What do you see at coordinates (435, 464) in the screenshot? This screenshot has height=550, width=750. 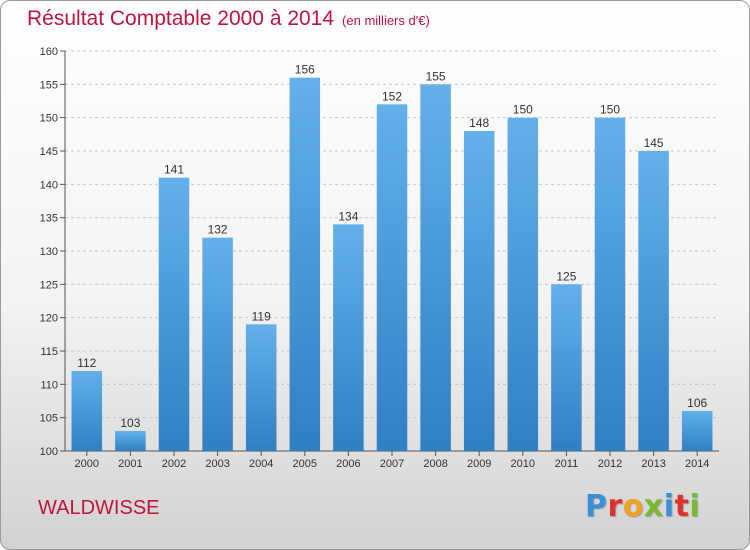 I see `x-tick-label: 2008` at bounding box center [435, 464].